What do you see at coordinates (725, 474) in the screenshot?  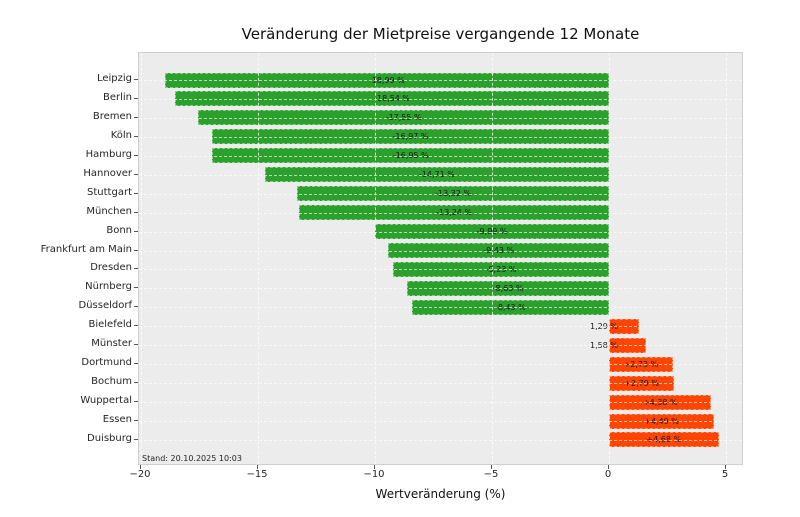 I see `x-tick-label: 5` at bounding box center [725, 474].